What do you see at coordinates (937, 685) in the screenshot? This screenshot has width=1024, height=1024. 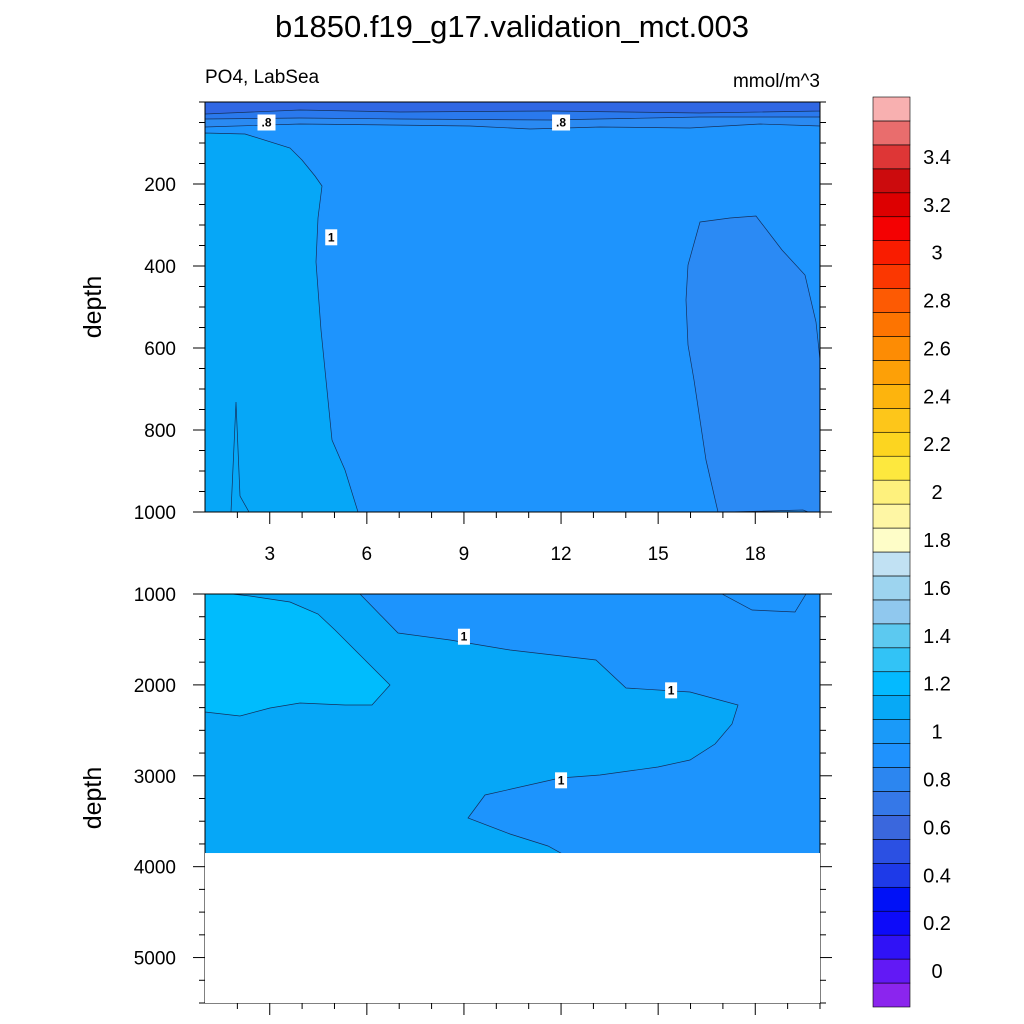 I see `colorbar-tick-label: 1.2` at bounding box center [937, 685].